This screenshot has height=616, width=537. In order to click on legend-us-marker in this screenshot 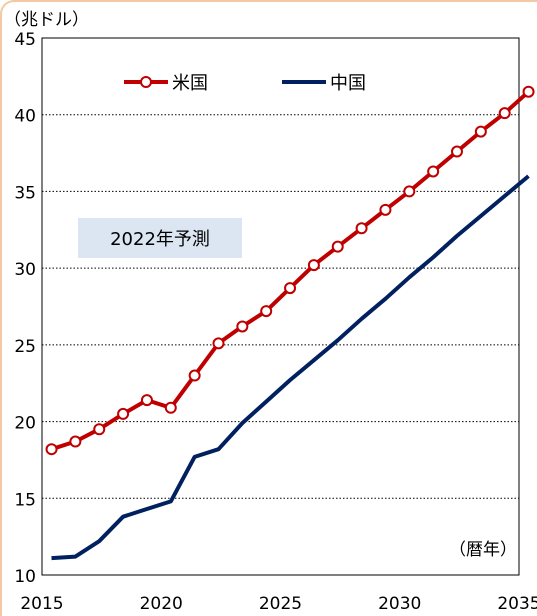, I will do `click(146, 82)`.